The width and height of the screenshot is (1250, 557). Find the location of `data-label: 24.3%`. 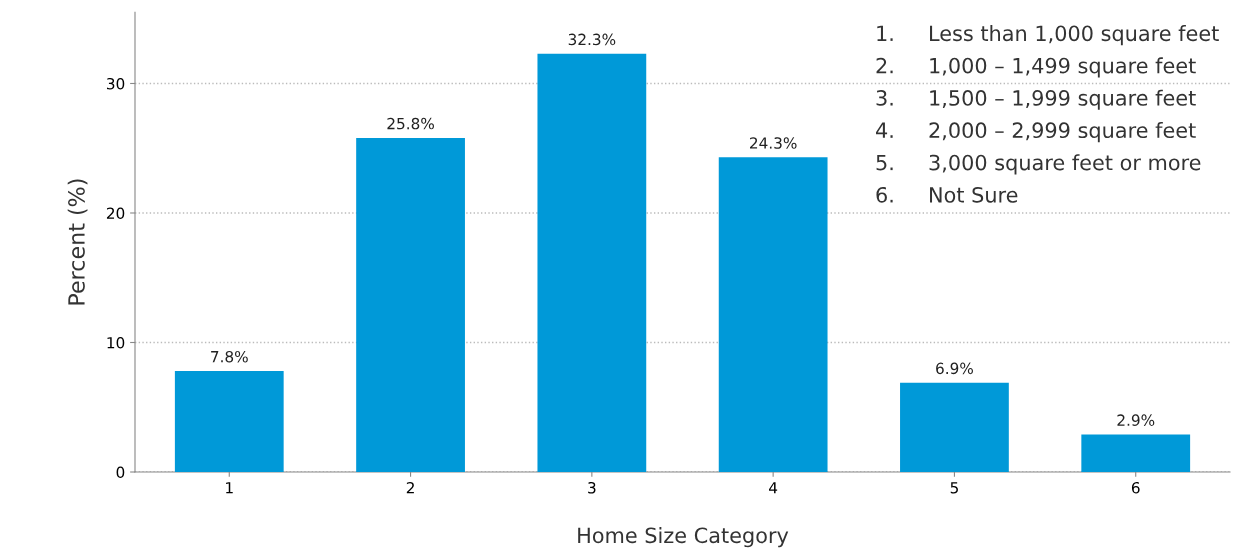

data-label: 24.3% is located at coordinates (773, 143).